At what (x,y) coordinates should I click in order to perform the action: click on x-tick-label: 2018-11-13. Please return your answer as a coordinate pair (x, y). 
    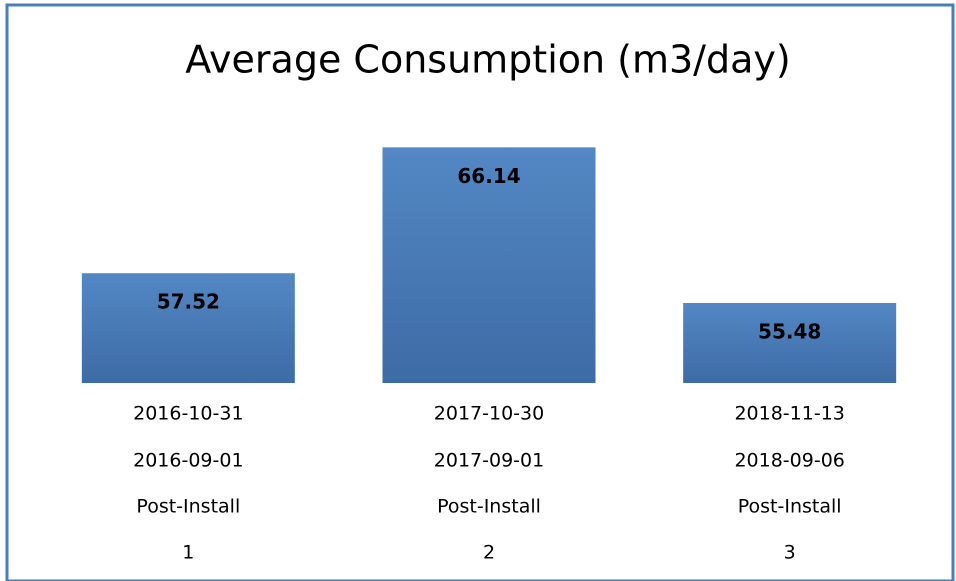
    Looking at the image, I should click on (789, 414).